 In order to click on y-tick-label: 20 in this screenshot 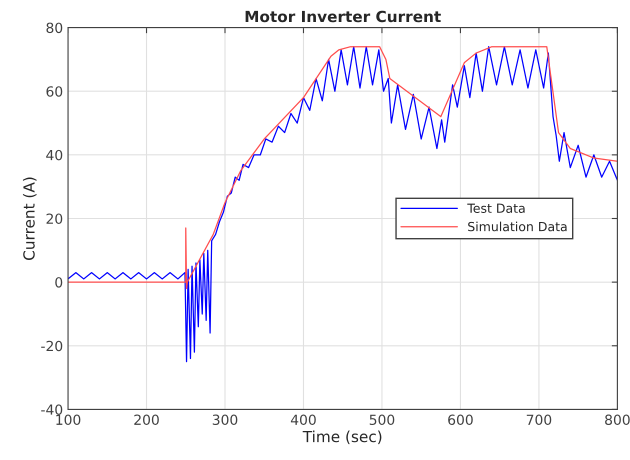, I will do `click(54, 218)`.